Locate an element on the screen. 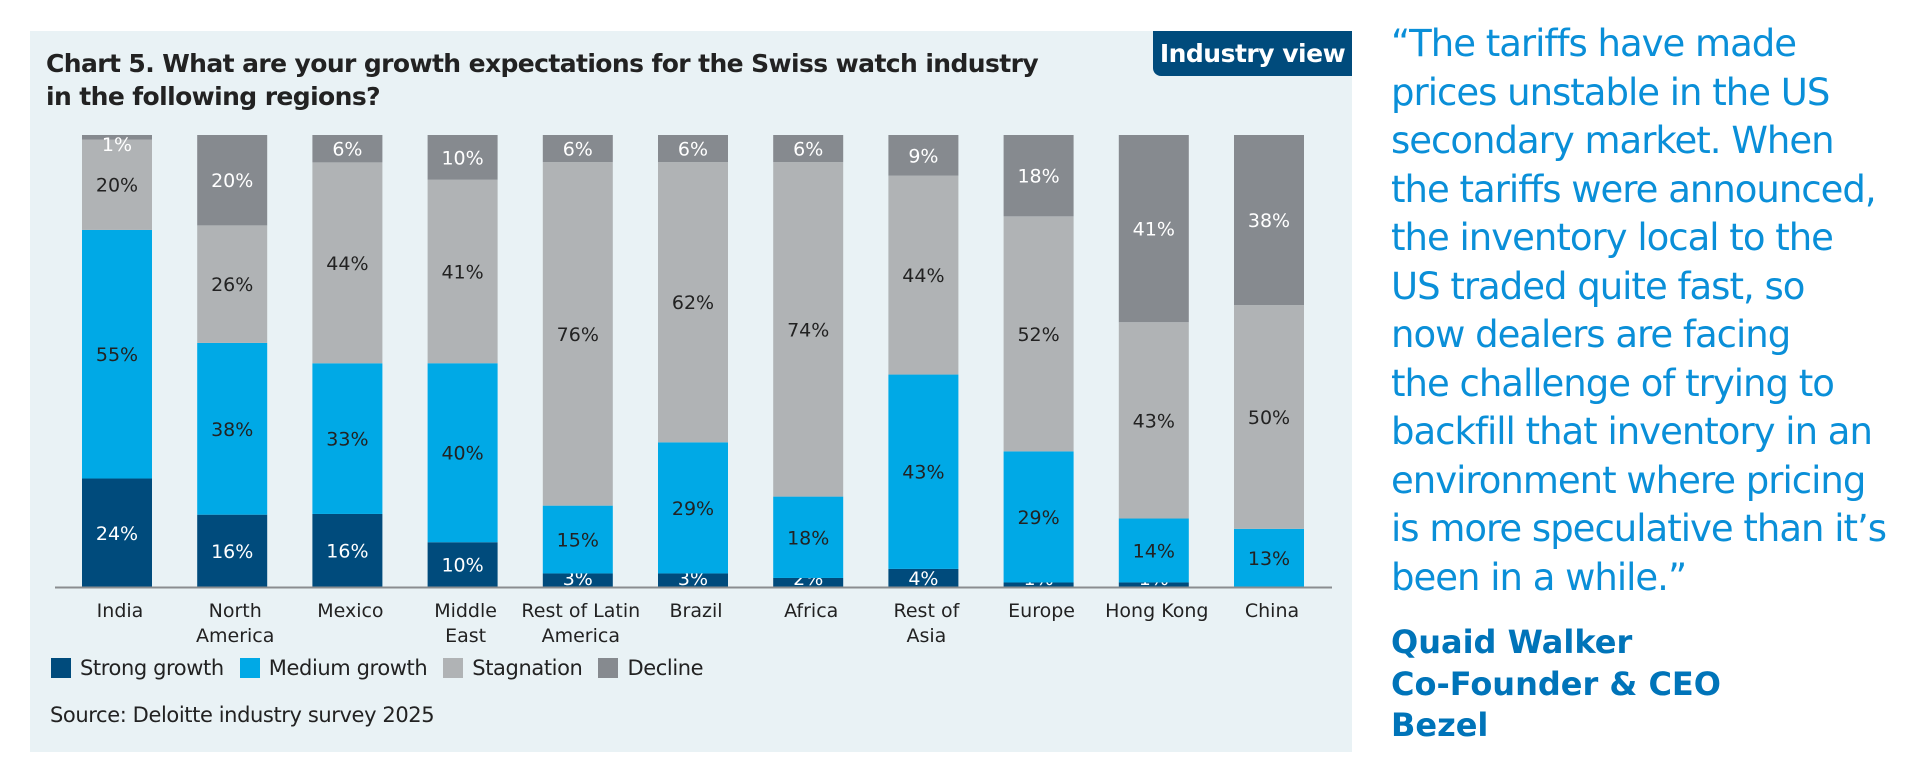  legend-label: Medium growth is located at coordinates (348, 668).